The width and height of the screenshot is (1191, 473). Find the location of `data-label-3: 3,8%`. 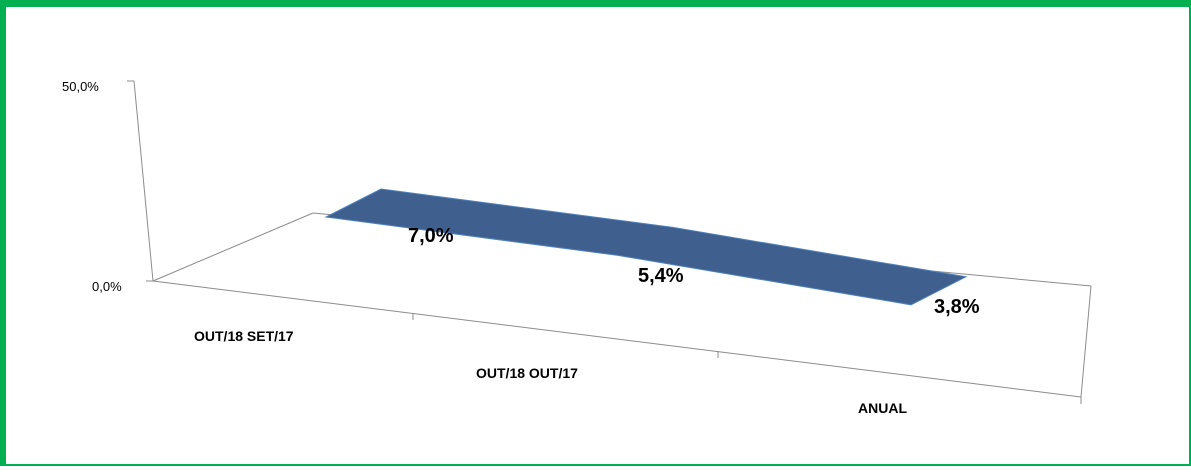

data-label-3: 3,8% is located at coordinates (957, 307).